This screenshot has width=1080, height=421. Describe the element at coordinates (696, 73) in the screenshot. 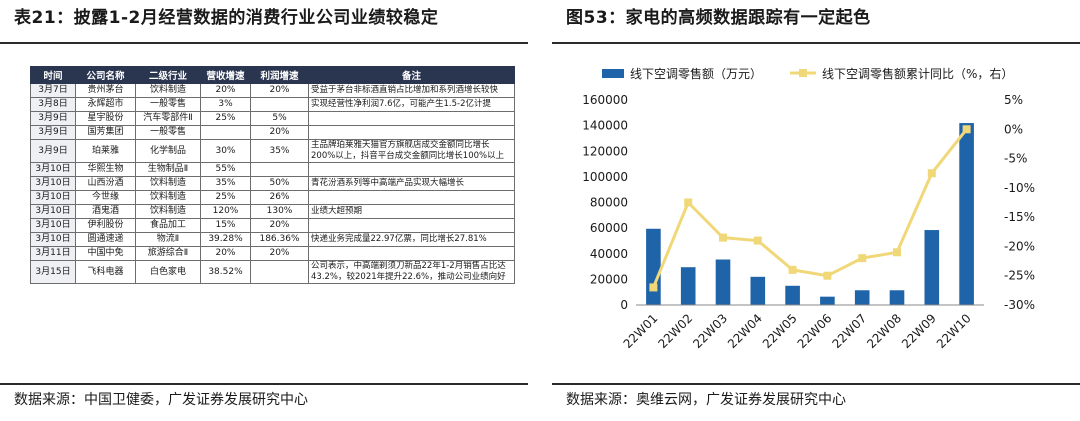

I see `legend-bar-label: 线下空调零售额（万元）` at that location.